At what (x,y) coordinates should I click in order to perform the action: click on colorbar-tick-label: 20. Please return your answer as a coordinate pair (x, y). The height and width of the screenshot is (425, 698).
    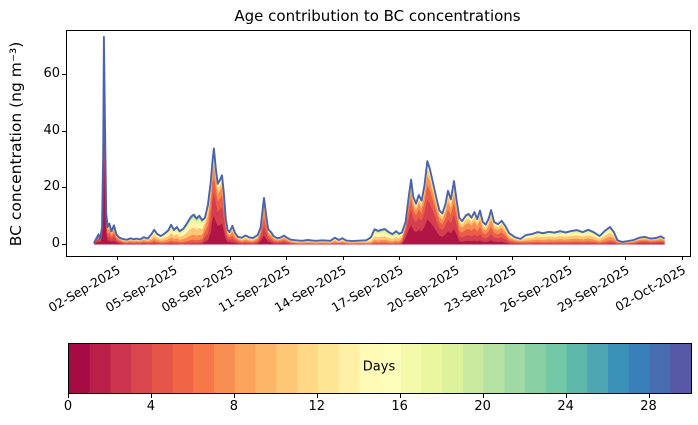
    Looking at the image, I should click on (482, 406).